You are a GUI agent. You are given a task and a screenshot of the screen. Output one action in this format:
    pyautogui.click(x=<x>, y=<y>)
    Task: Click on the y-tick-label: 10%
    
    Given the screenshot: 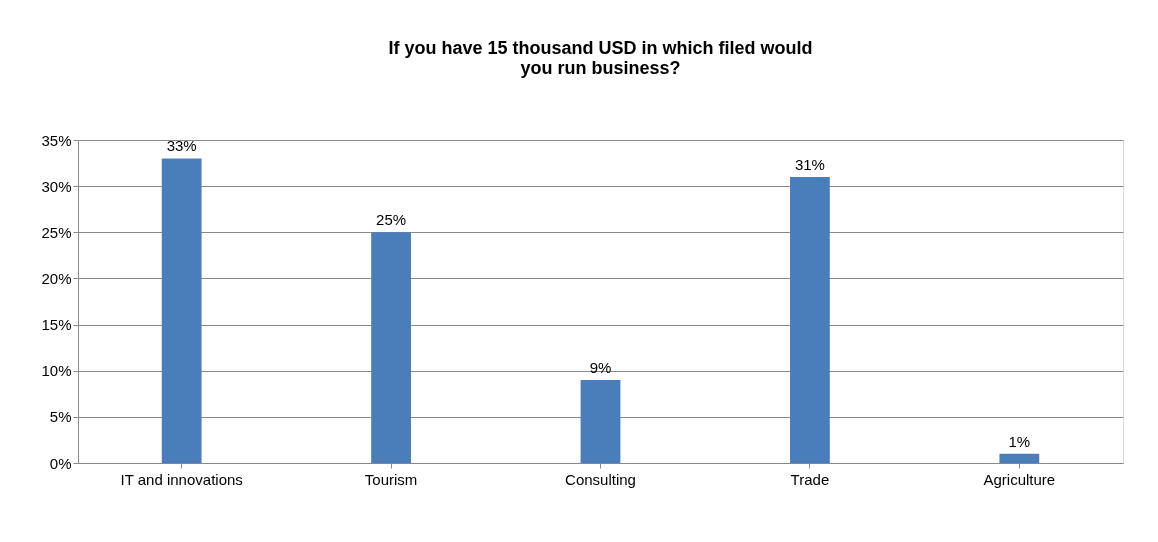 What is the action you would take?
    pyautogui.click(x=56, y=371)
    